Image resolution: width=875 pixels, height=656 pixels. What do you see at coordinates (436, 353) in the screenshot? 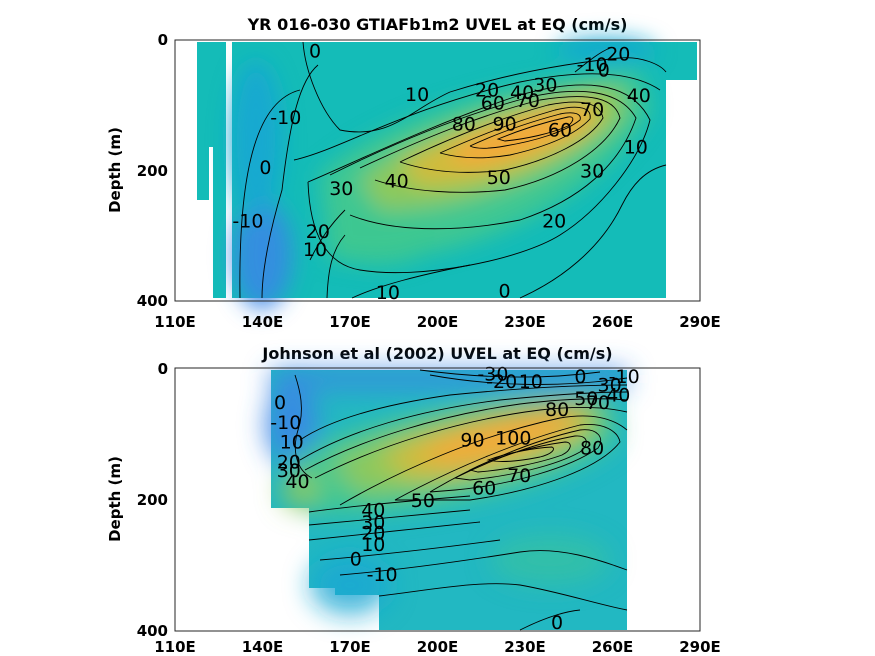
I see `chart-title-bottom: Johnson et al (2002) UVEL at EQ (cm/s)` at bounding box center [436, 353].